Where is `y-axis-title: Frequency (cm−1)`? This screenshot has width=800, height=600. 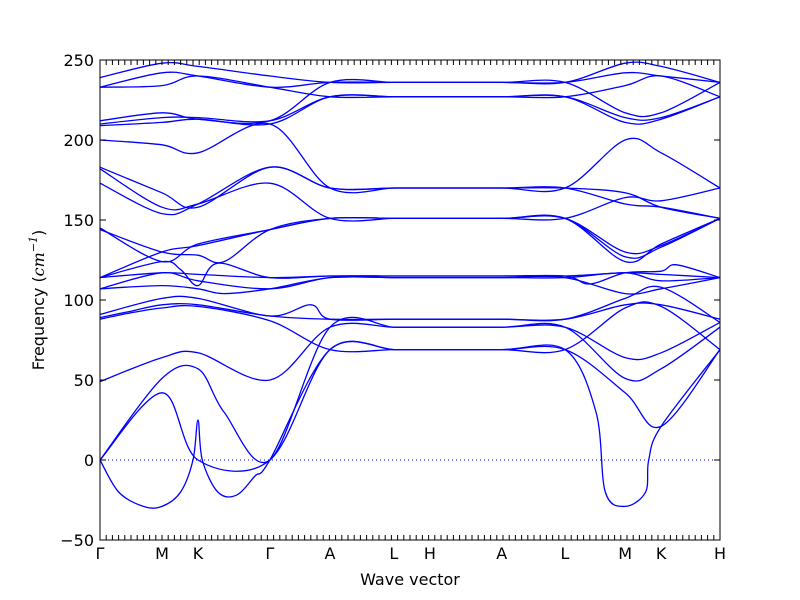
y-axis-title: Frequency (cm−1) is located at coordinates (37, 300).